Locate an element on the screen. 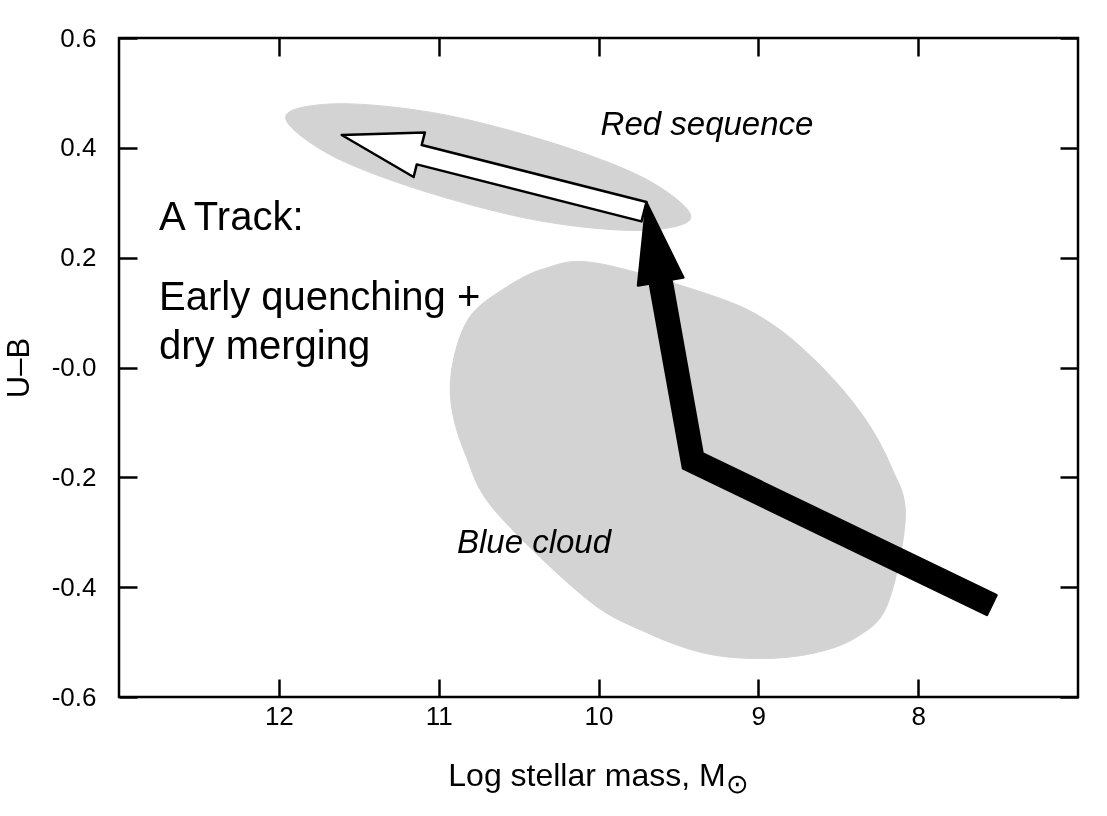 This screenshot has width=1107, height=816. x-tick-label: 10 is located at coordinates (599, 715).